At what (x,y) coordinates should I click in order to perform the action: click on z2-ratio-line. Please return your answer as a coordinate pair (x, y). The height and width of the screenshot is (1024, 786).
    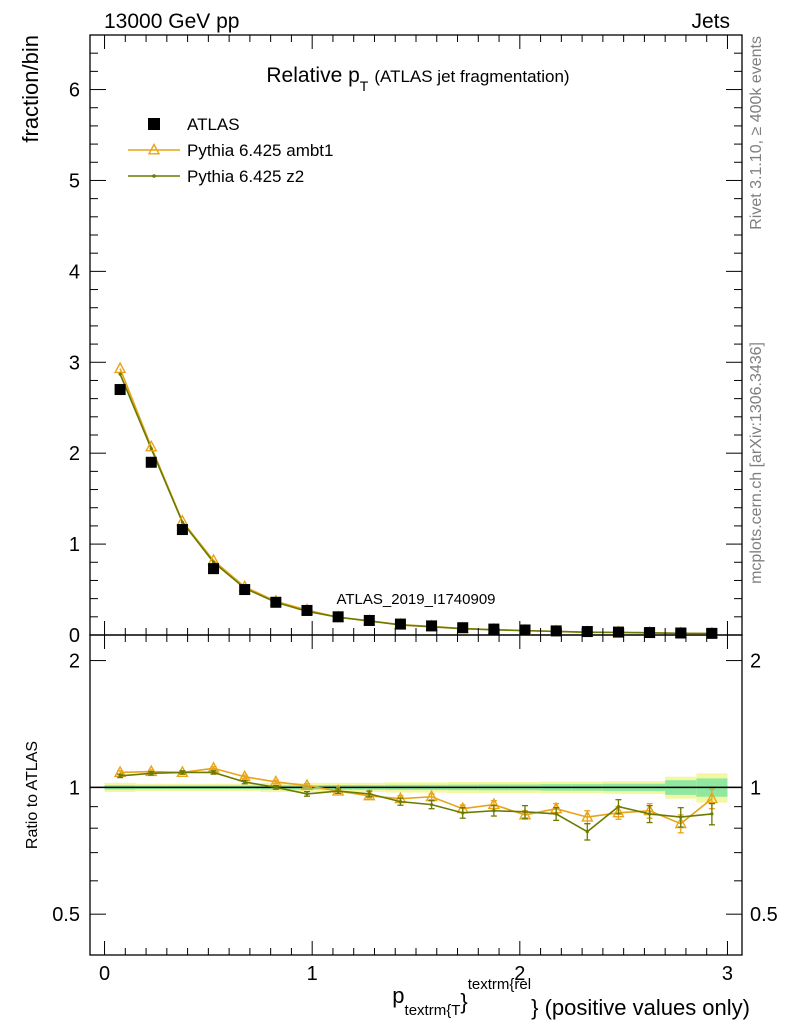
    Looking at the image, I should click on (416, 802).